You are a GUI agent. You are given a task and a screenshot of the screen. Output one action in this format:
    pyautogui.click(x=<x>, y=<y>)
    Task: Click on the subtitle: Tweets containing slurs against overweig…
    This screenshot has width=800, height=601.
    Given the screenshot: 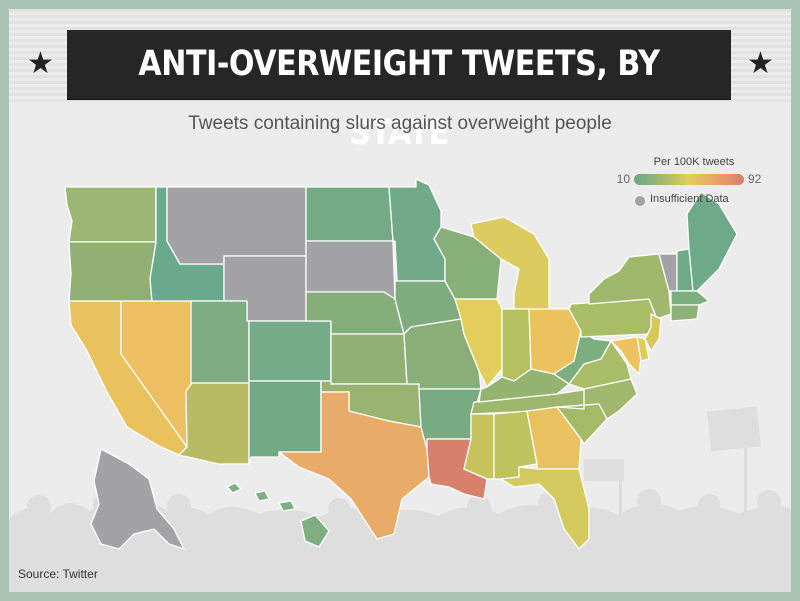 What is the action you would take?
    pyautogui.click(x=400, y=123)
    